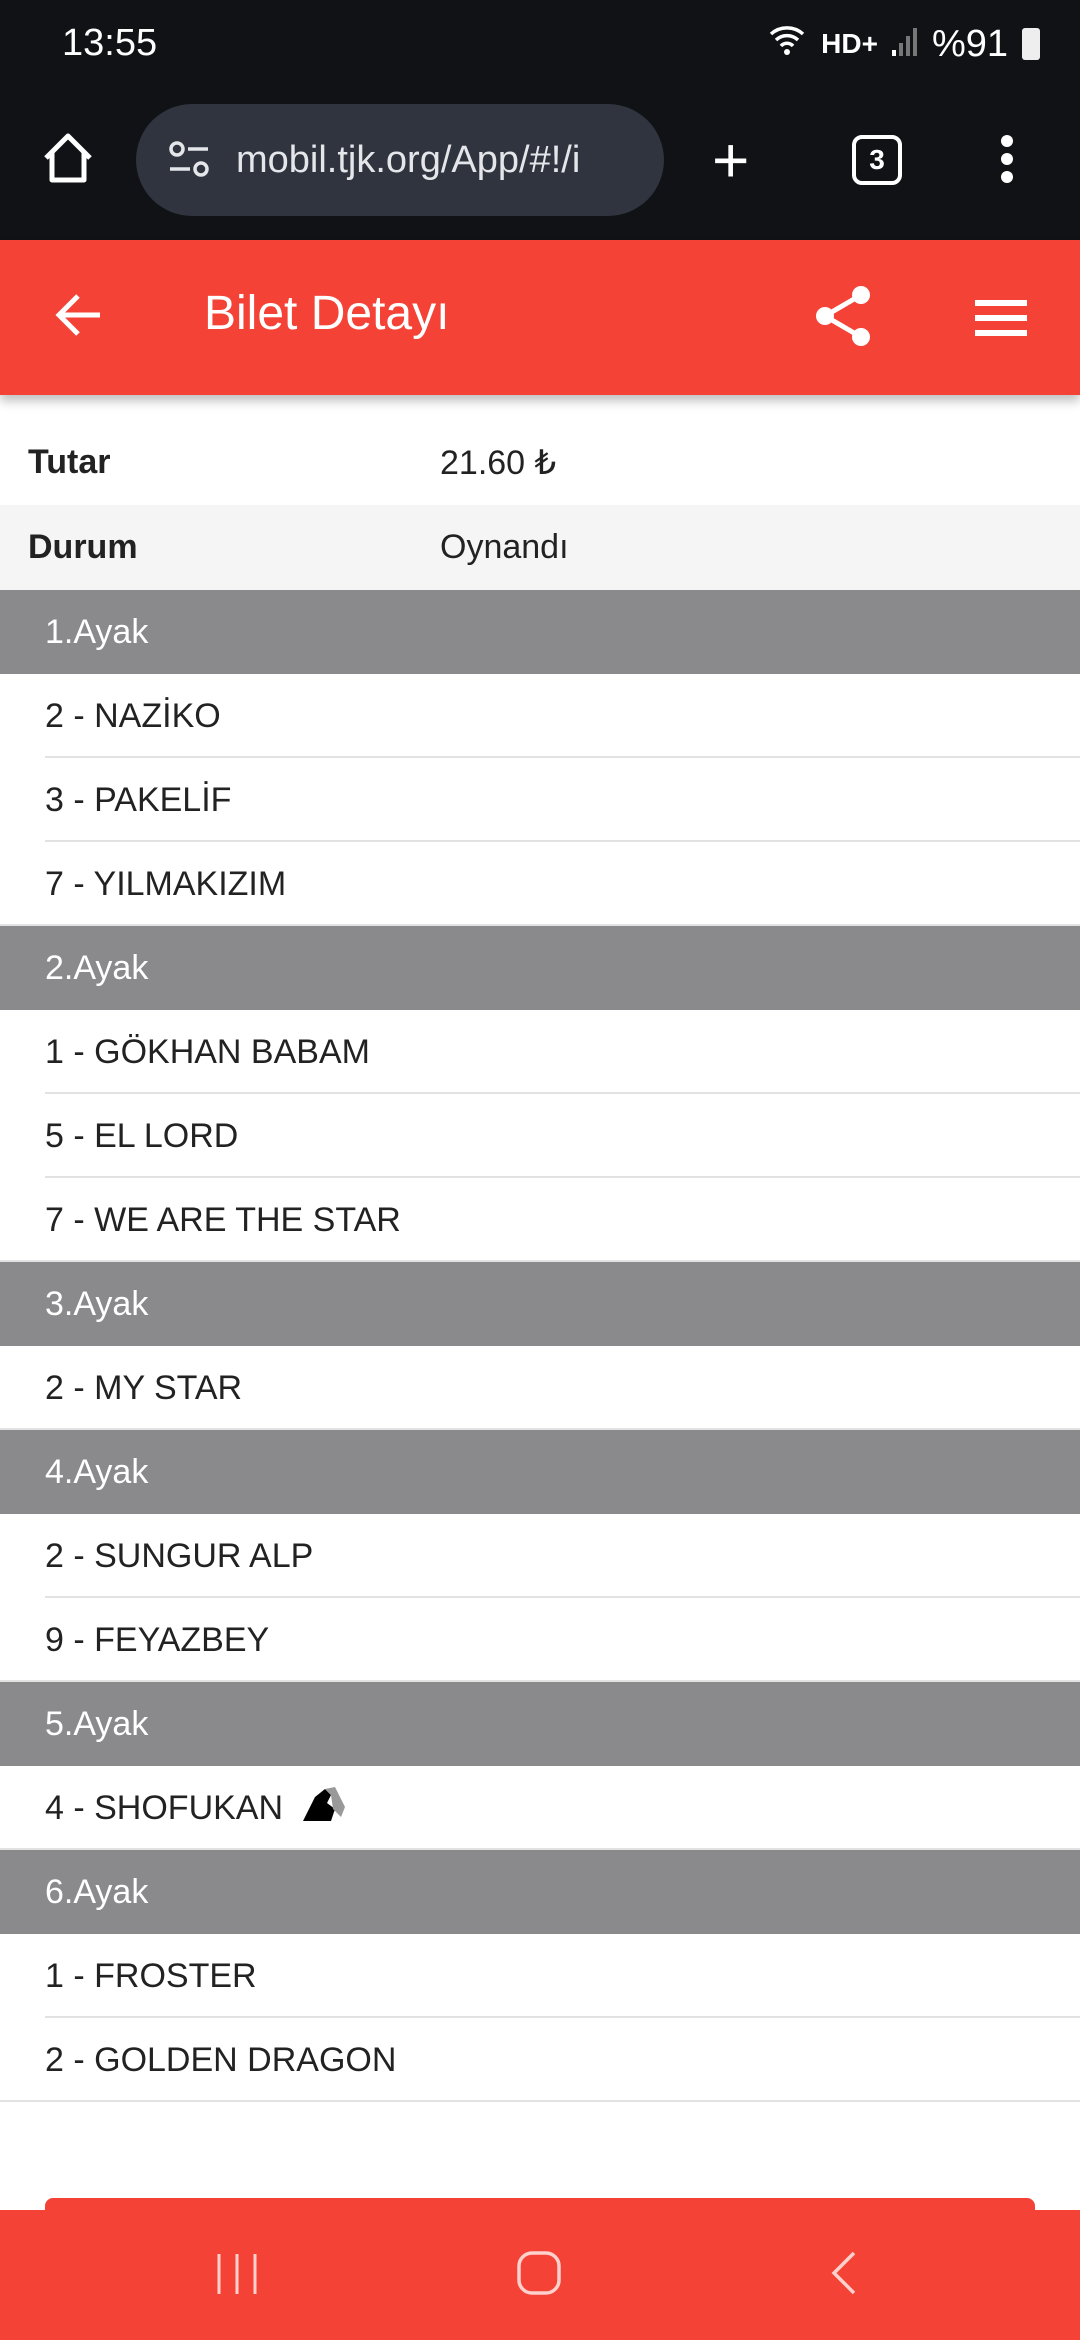 This screenshot has height=2340, width=1080. What do you see at coordinates (540, 1808) in the screenshot?
I see `horse-list-item: 4 - SHOFUKAN` at bounding box center [540, 1808].